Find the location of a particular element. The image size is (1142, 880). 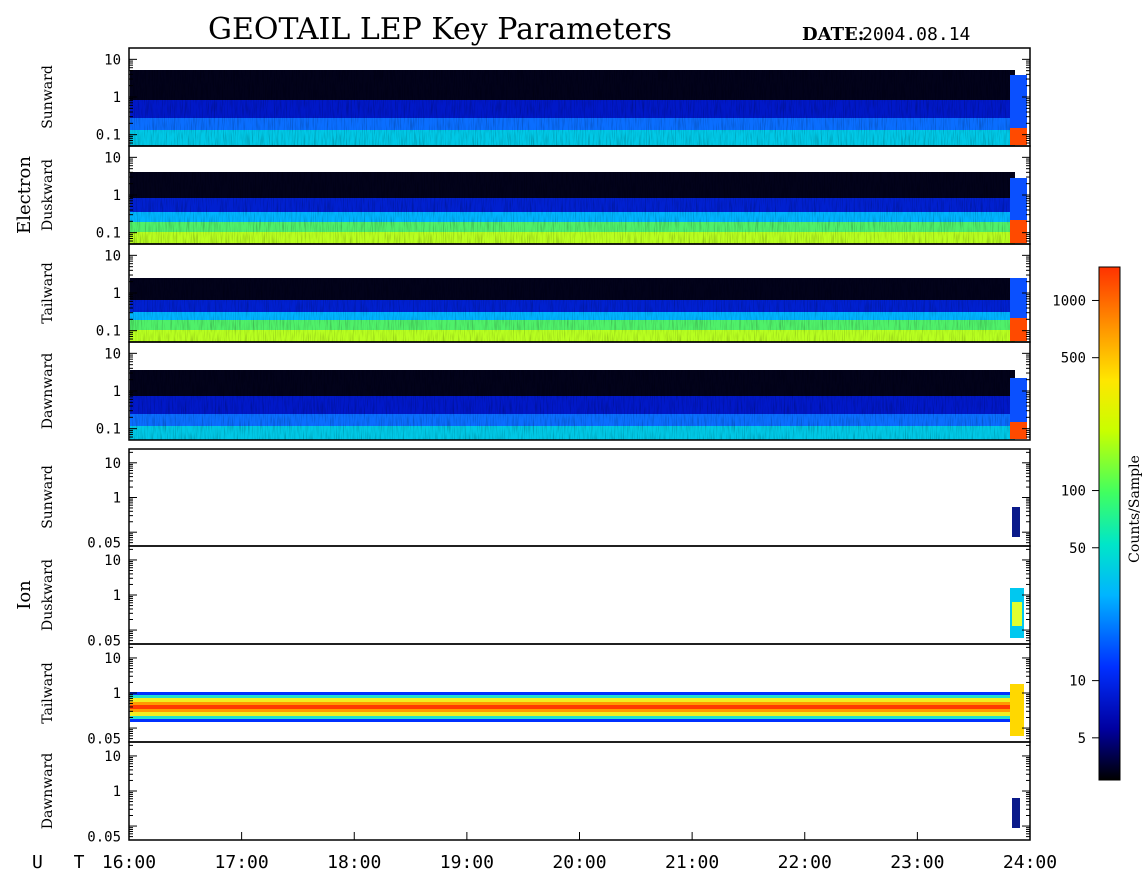

ion-dawnward-ytick-label: 0.05 is located at coordinates (104, 838).